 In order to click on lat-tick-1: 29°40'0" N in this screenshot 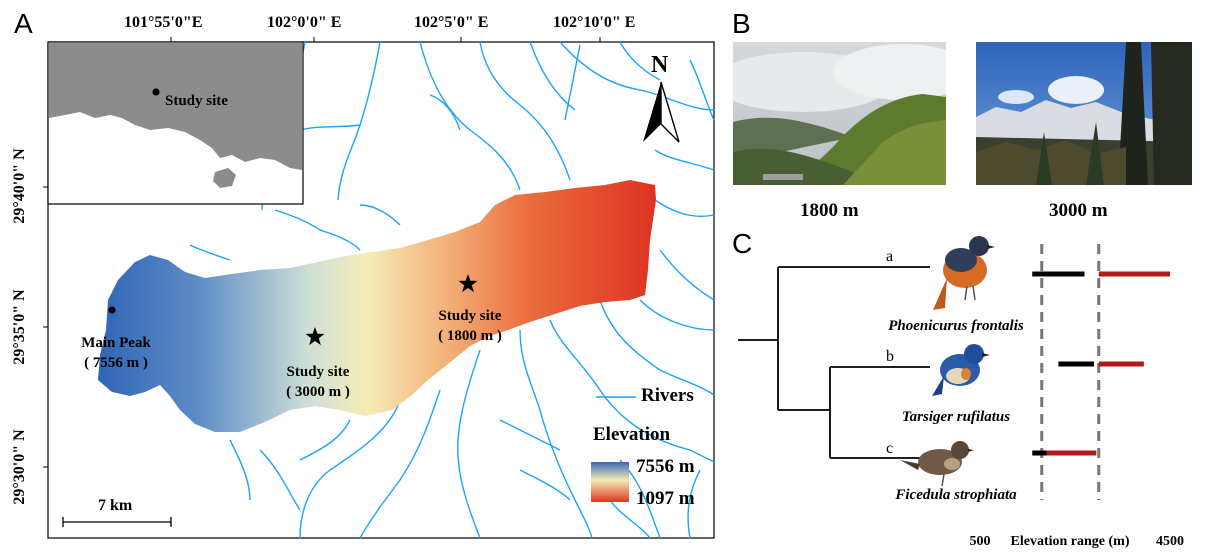, I will do `click(19, 186)`.